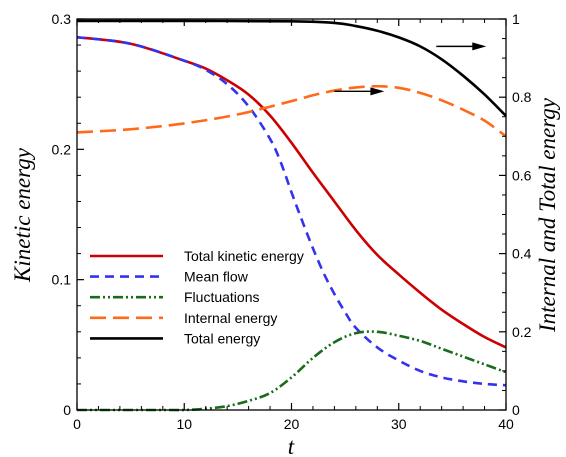  I want to click on x-tick-label: 30, so click(399, 424).